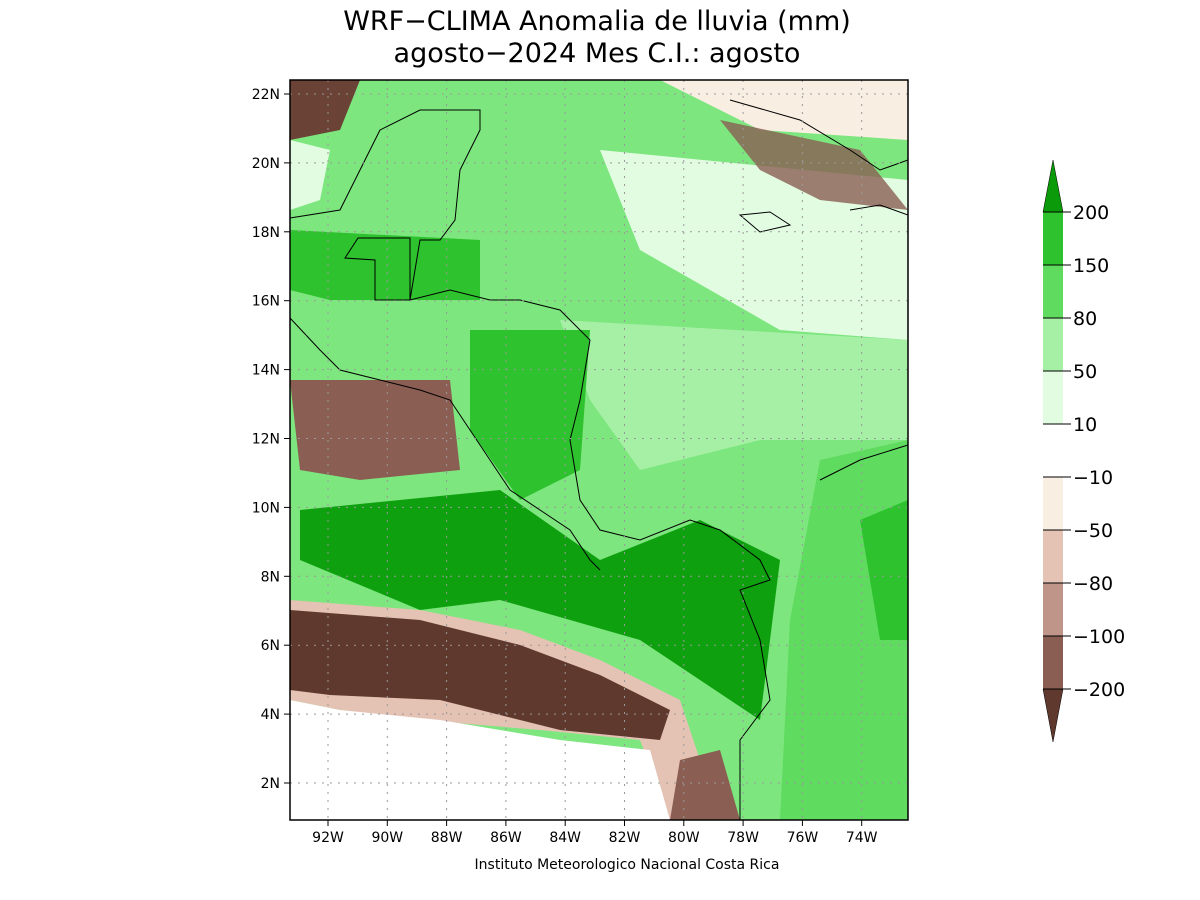 The height and width of the screenshot is (900, 1200). What do you see at coordinates (270, 646) in the screenshot?
I see `lat-label: 6N` at bounding box center [270, 646].